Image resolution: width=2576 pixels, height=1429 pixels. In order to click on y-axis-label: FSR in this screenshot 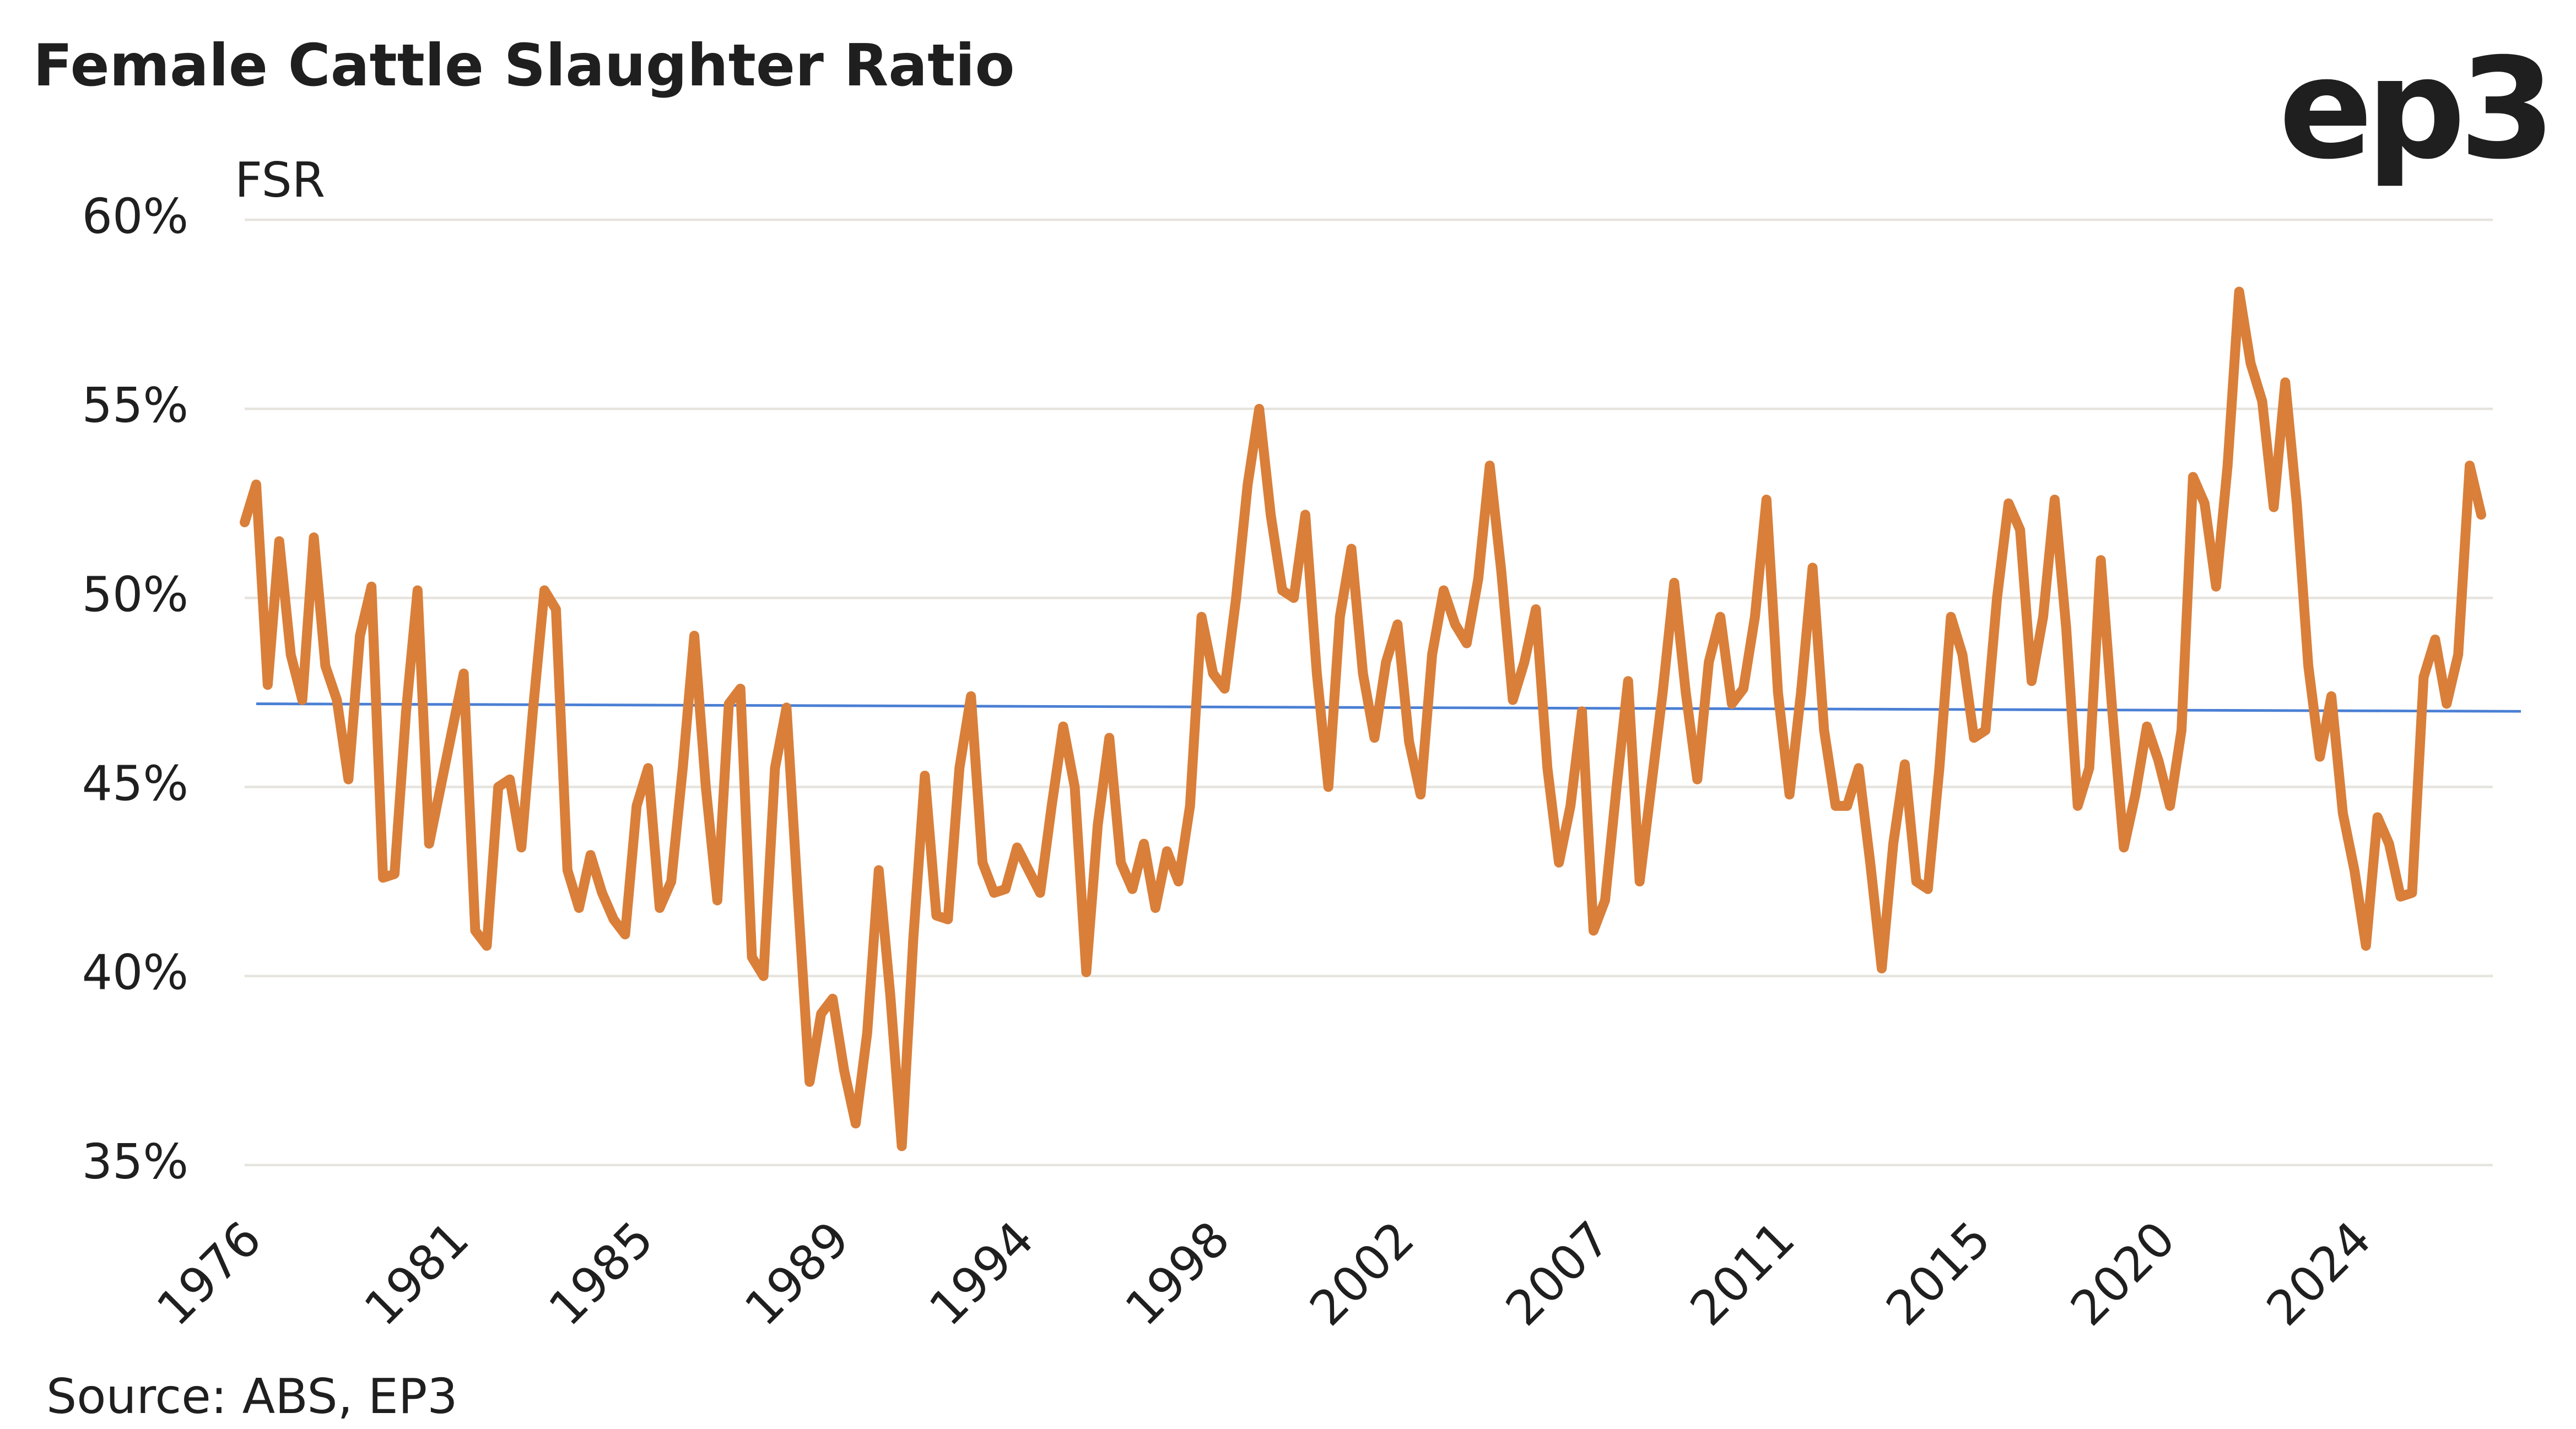, I will do `click(280, 180)`.